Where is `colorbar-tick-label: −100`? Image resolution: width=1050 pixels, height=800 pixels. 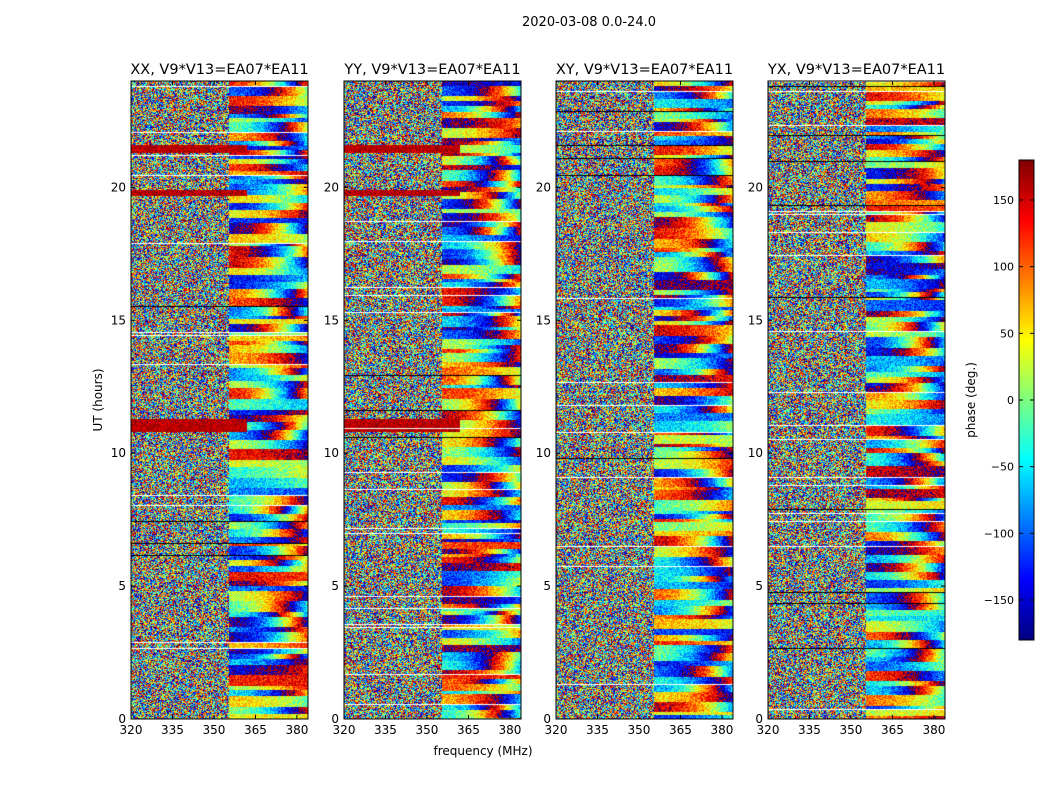
colorbar-tick-label: −100 is located at coordinates (999, 533).